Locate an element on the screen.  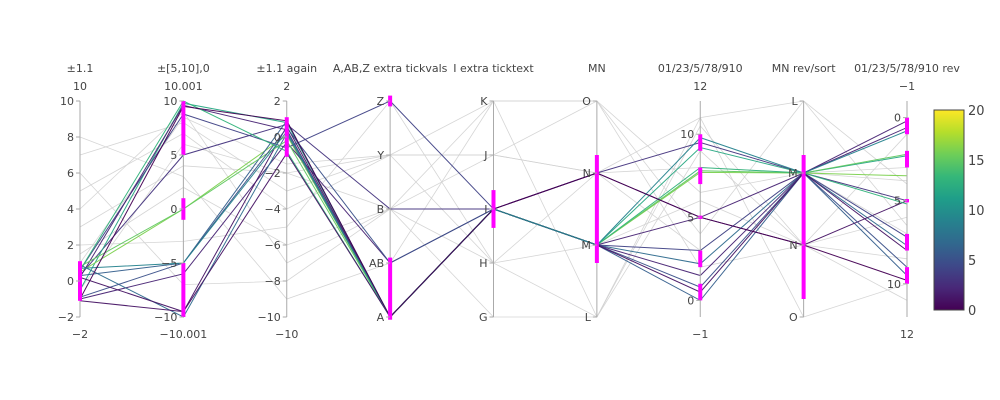
tick-label: −5 is located at coordinates (169, 263).